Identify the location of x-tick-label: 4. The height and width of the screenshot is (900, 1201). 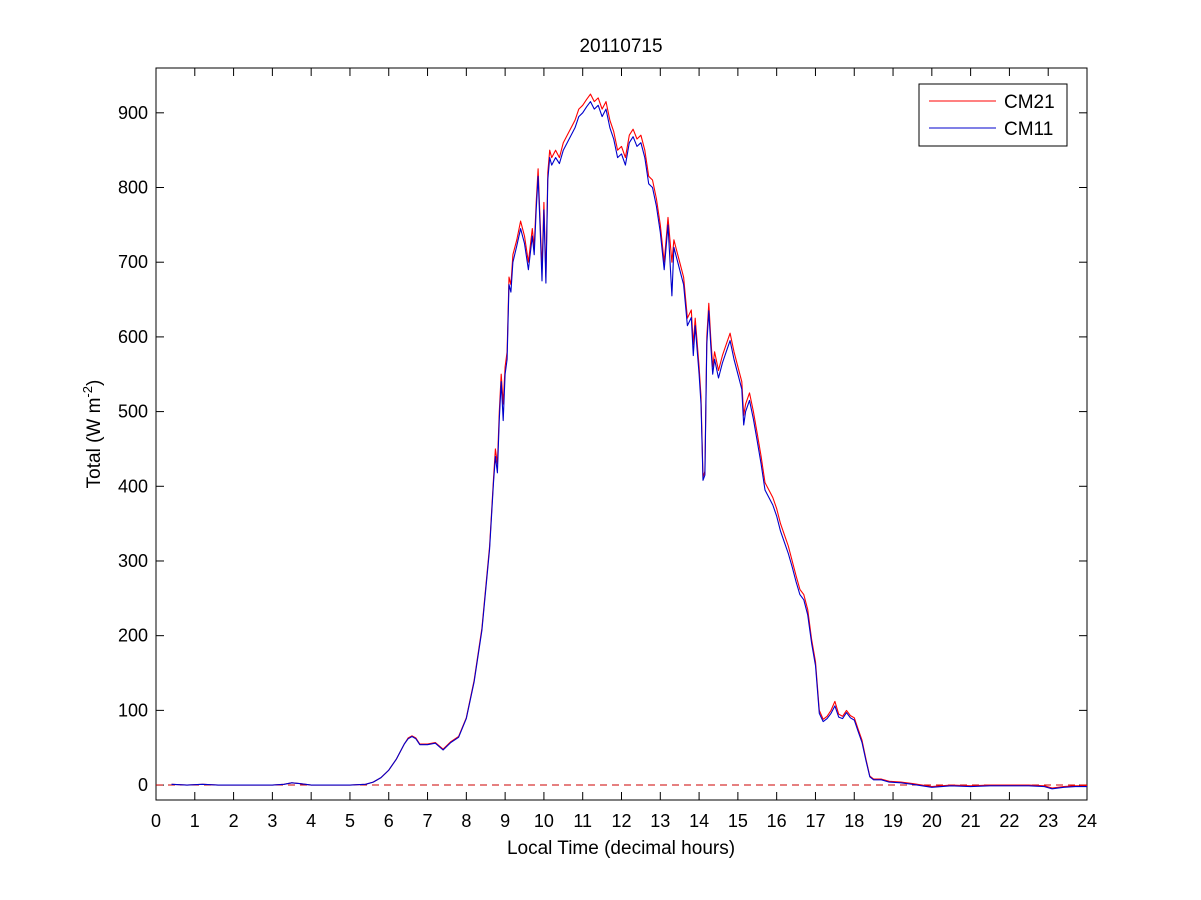
(311, 821).